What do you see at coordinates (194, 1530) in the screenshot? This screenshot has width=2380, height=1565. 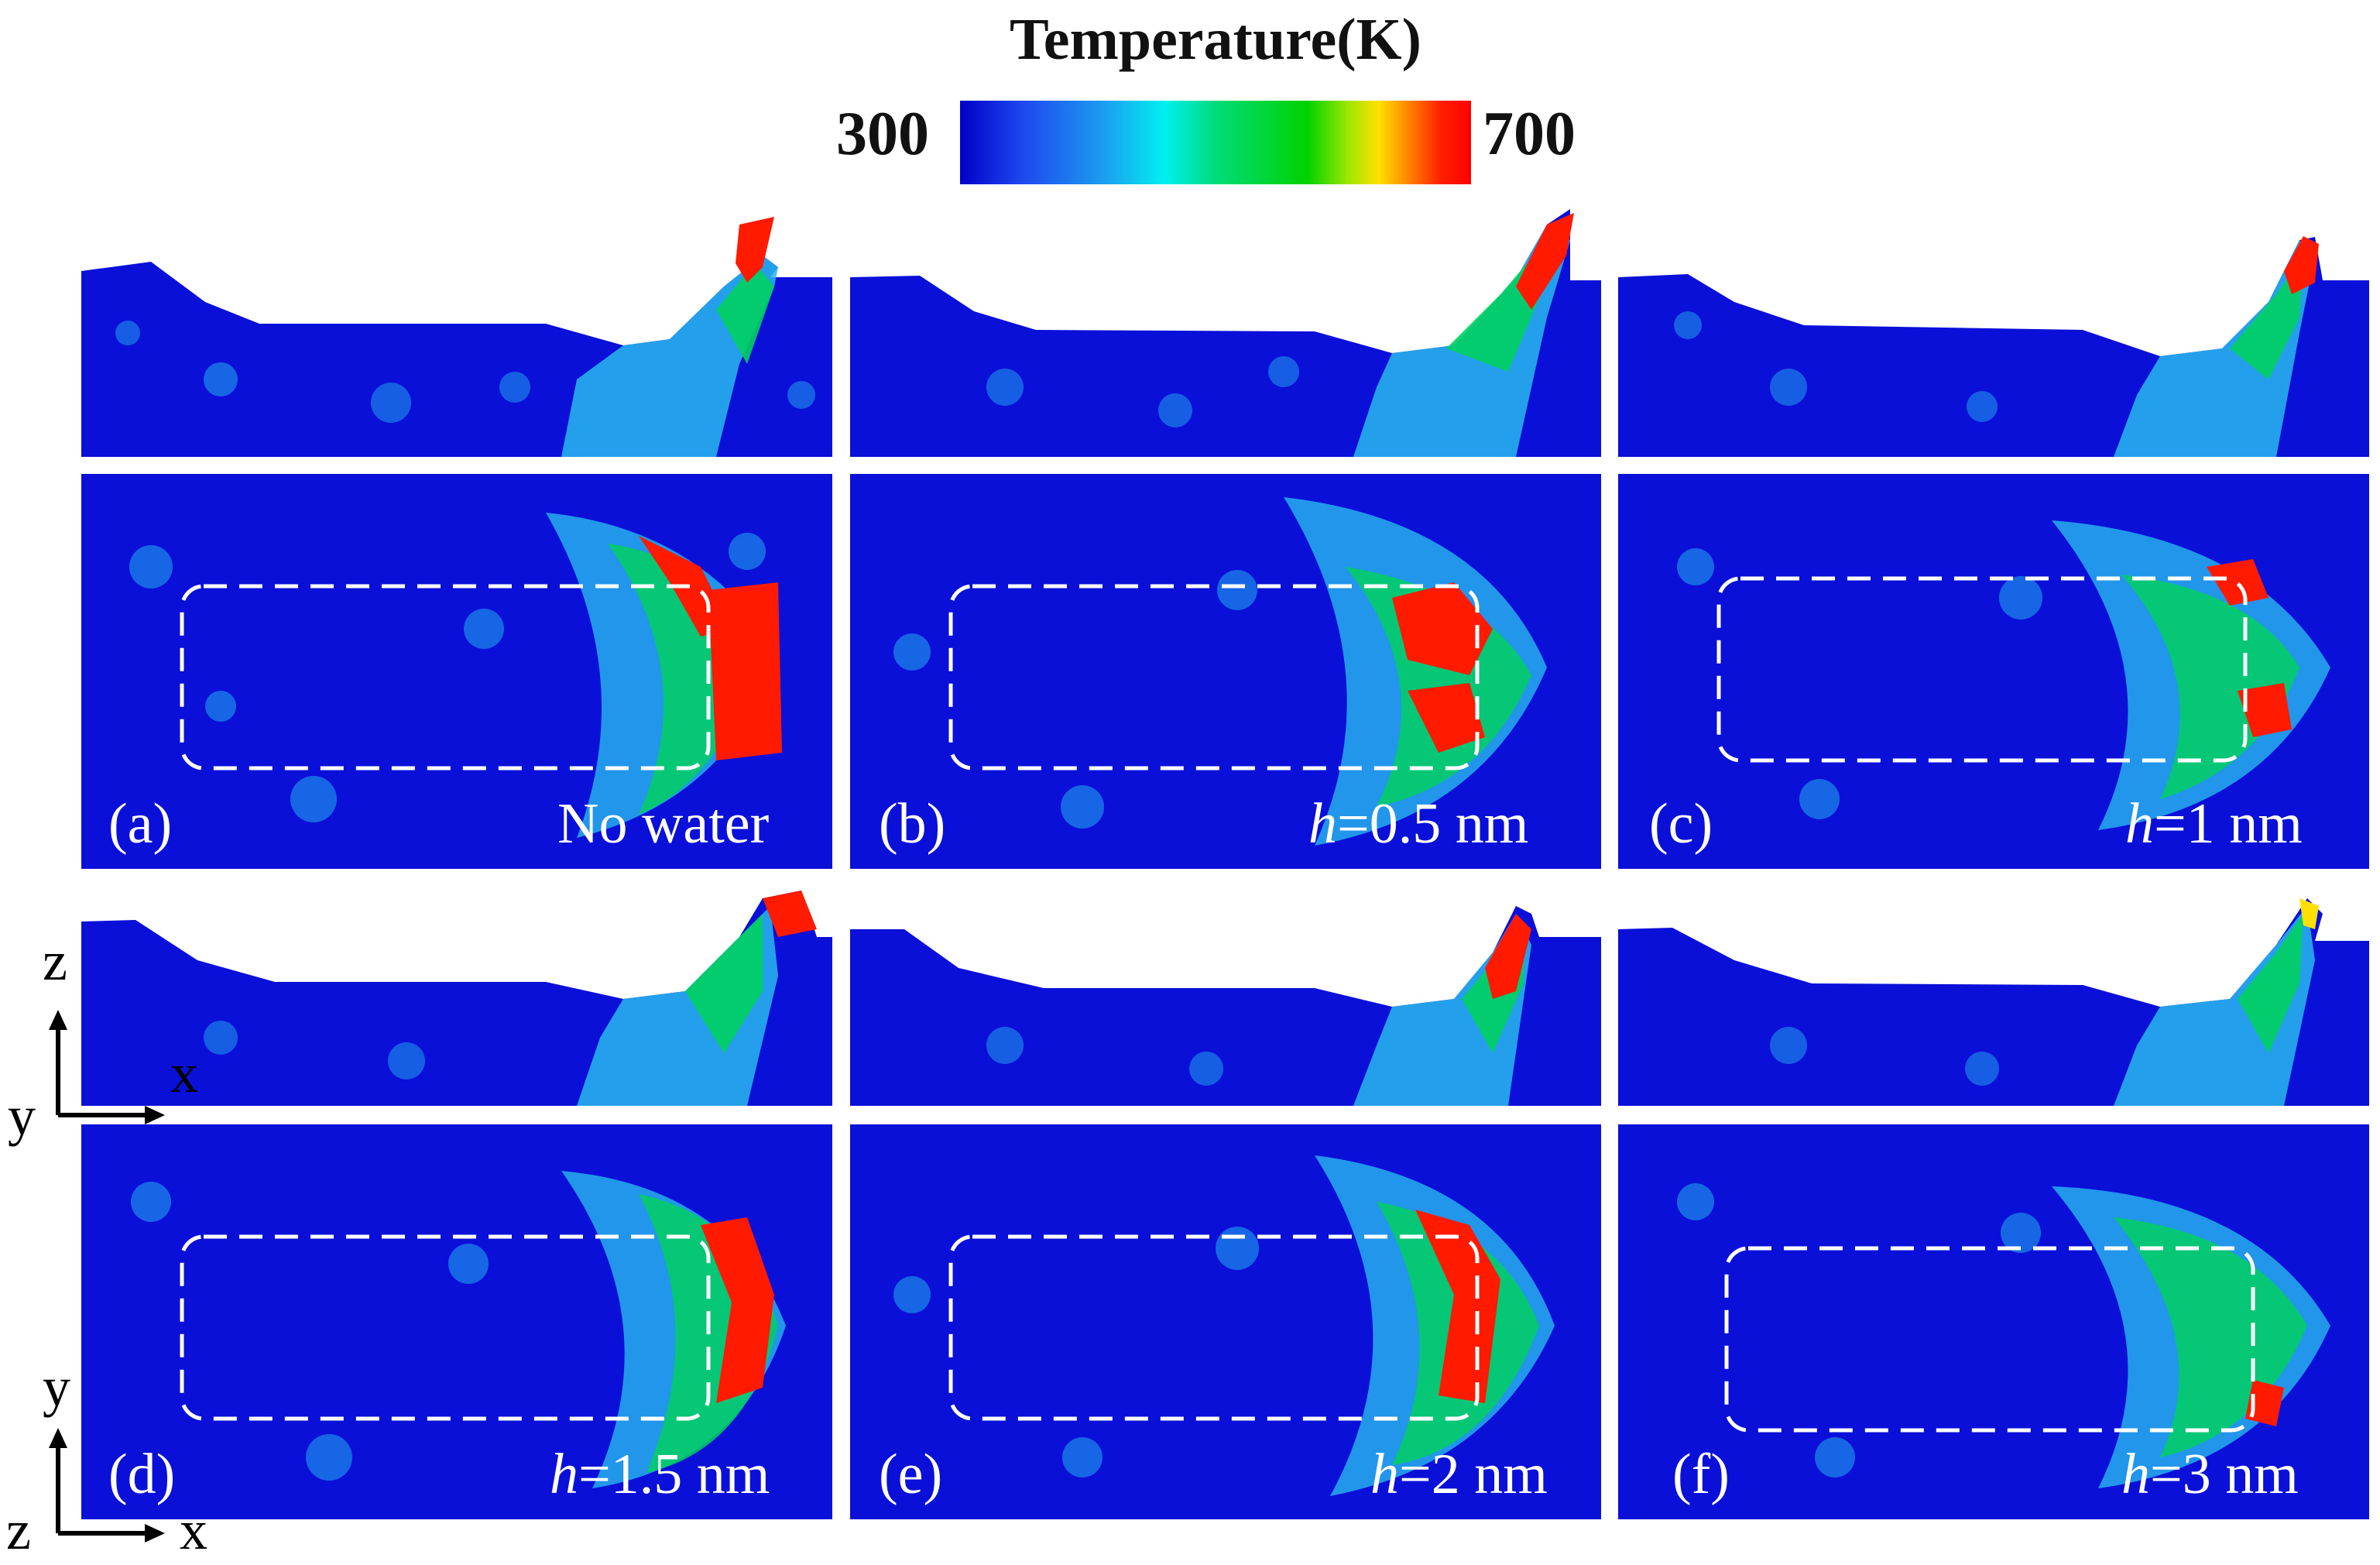 I see `top-axis-horizontal-label: x` at bounding box center [194, 1530].